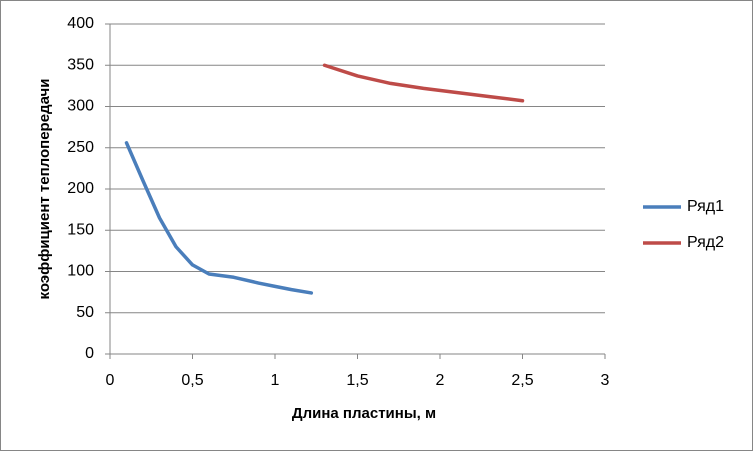  Describe the element at coordinates (80, 23) in the screenshot. I see `y-tick-label: 400` at that location.